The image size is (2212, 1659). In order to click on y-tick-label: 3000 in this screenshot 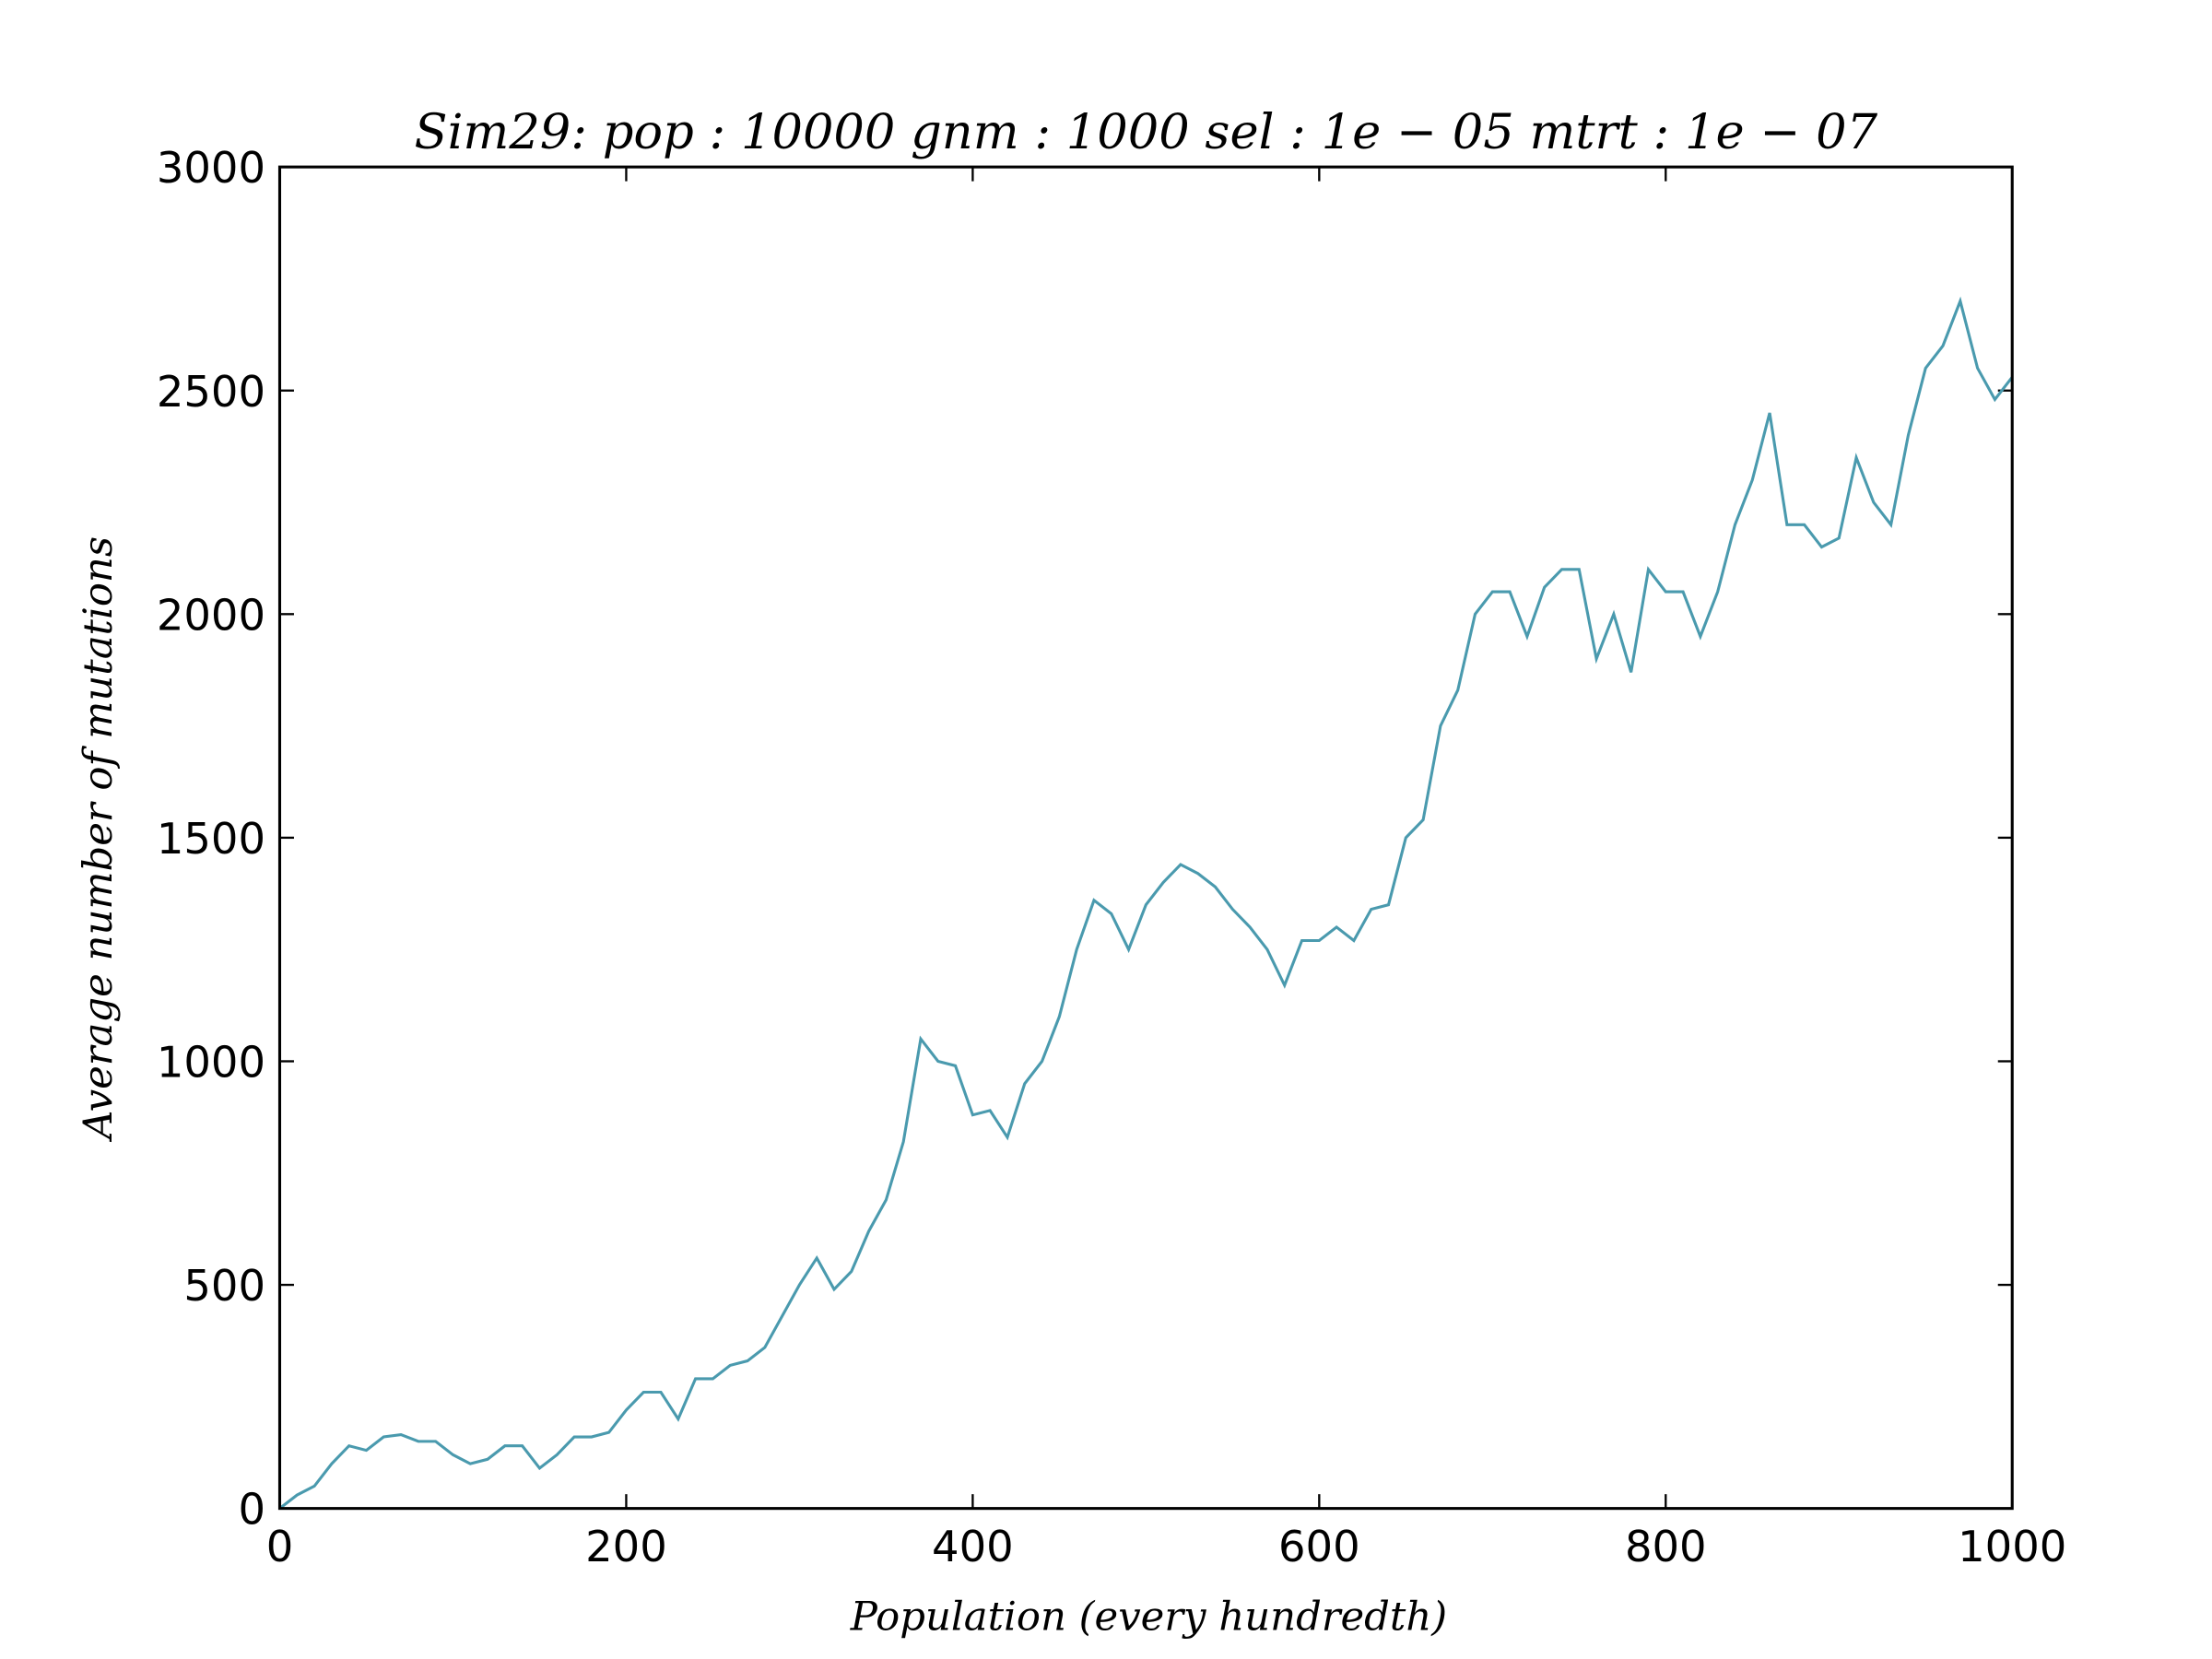, I will do `click(211, 168)`.